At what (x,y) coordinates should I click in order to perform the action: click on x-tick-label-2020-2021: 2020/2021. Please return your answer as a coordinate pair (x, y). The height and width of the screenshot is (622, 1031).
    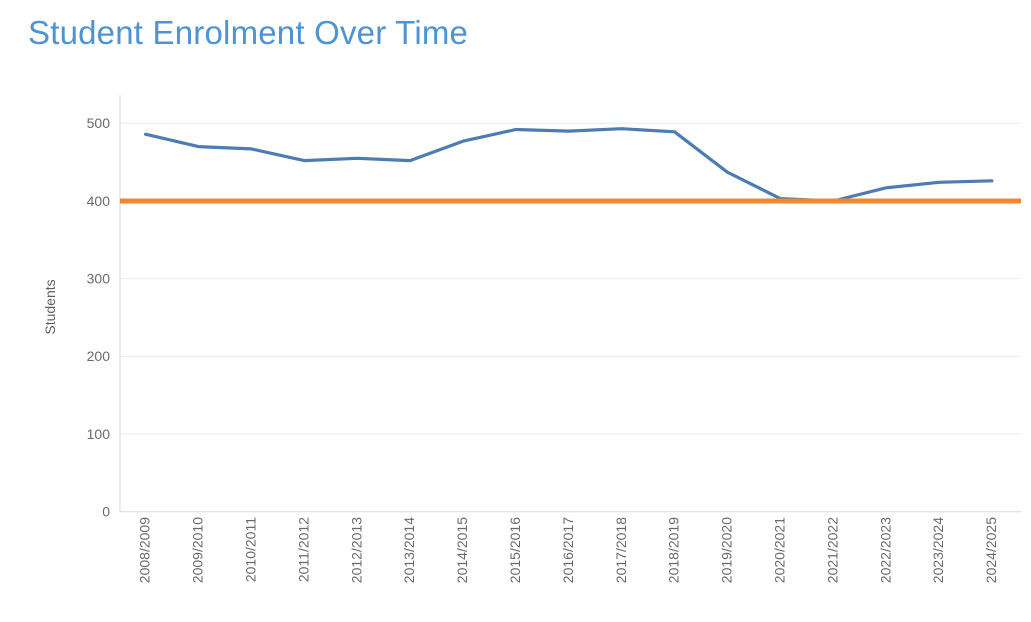
    Looking at the image, I should click on (780, 550).